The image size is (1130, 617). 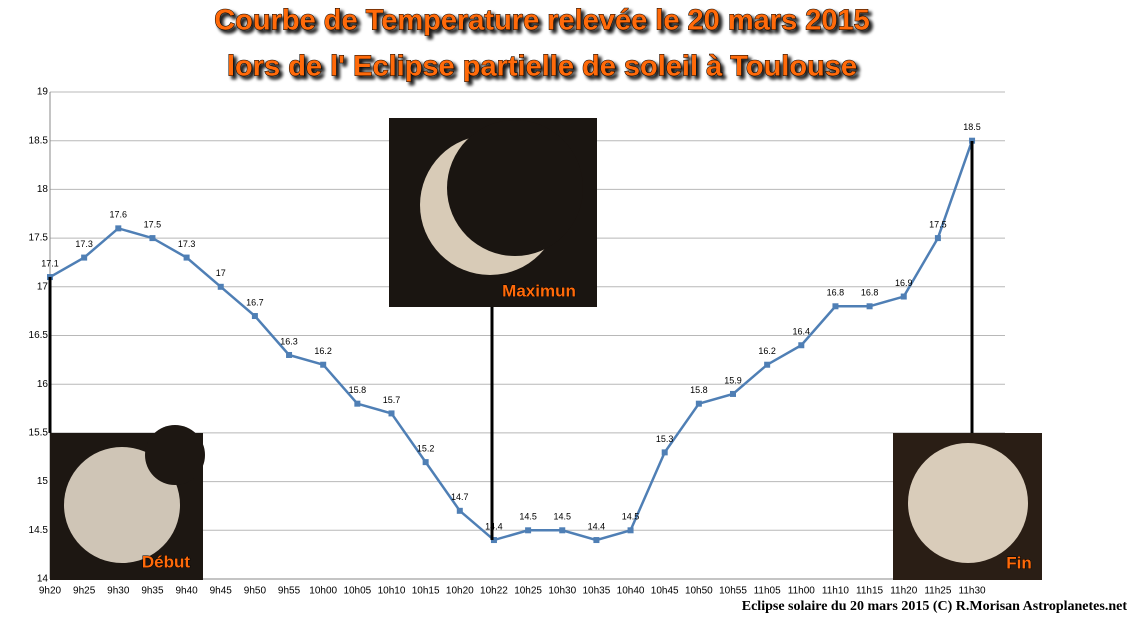 What do you see at coordinates (221, 591) in the screenshot?
I see `x-tick-label: 9h45` at bounding box center [221, 591].